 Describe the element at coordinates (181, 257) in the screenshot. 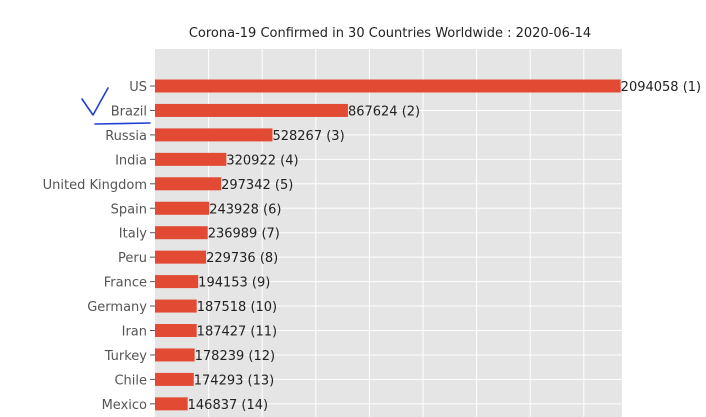

I see `bar-peru` at that location.